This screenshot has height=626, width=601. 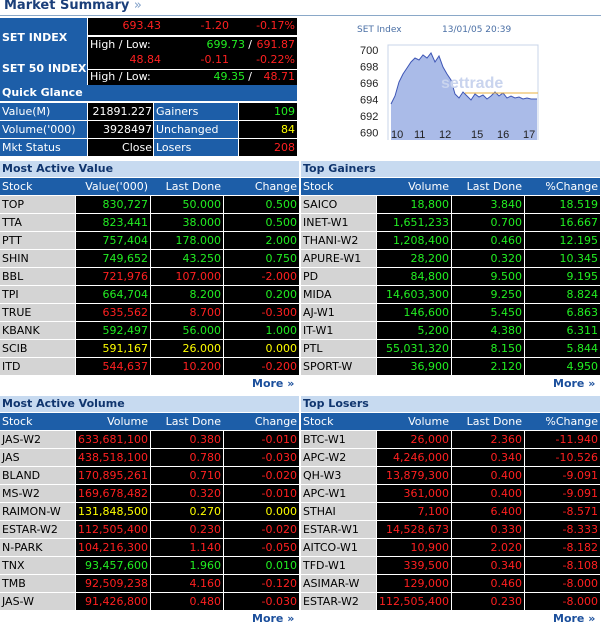 What do you see at coordinates (261, 312) in the screenshot?
I see `most-active-value-cell-col-c: -0.300` at bounding box center [261, 312].